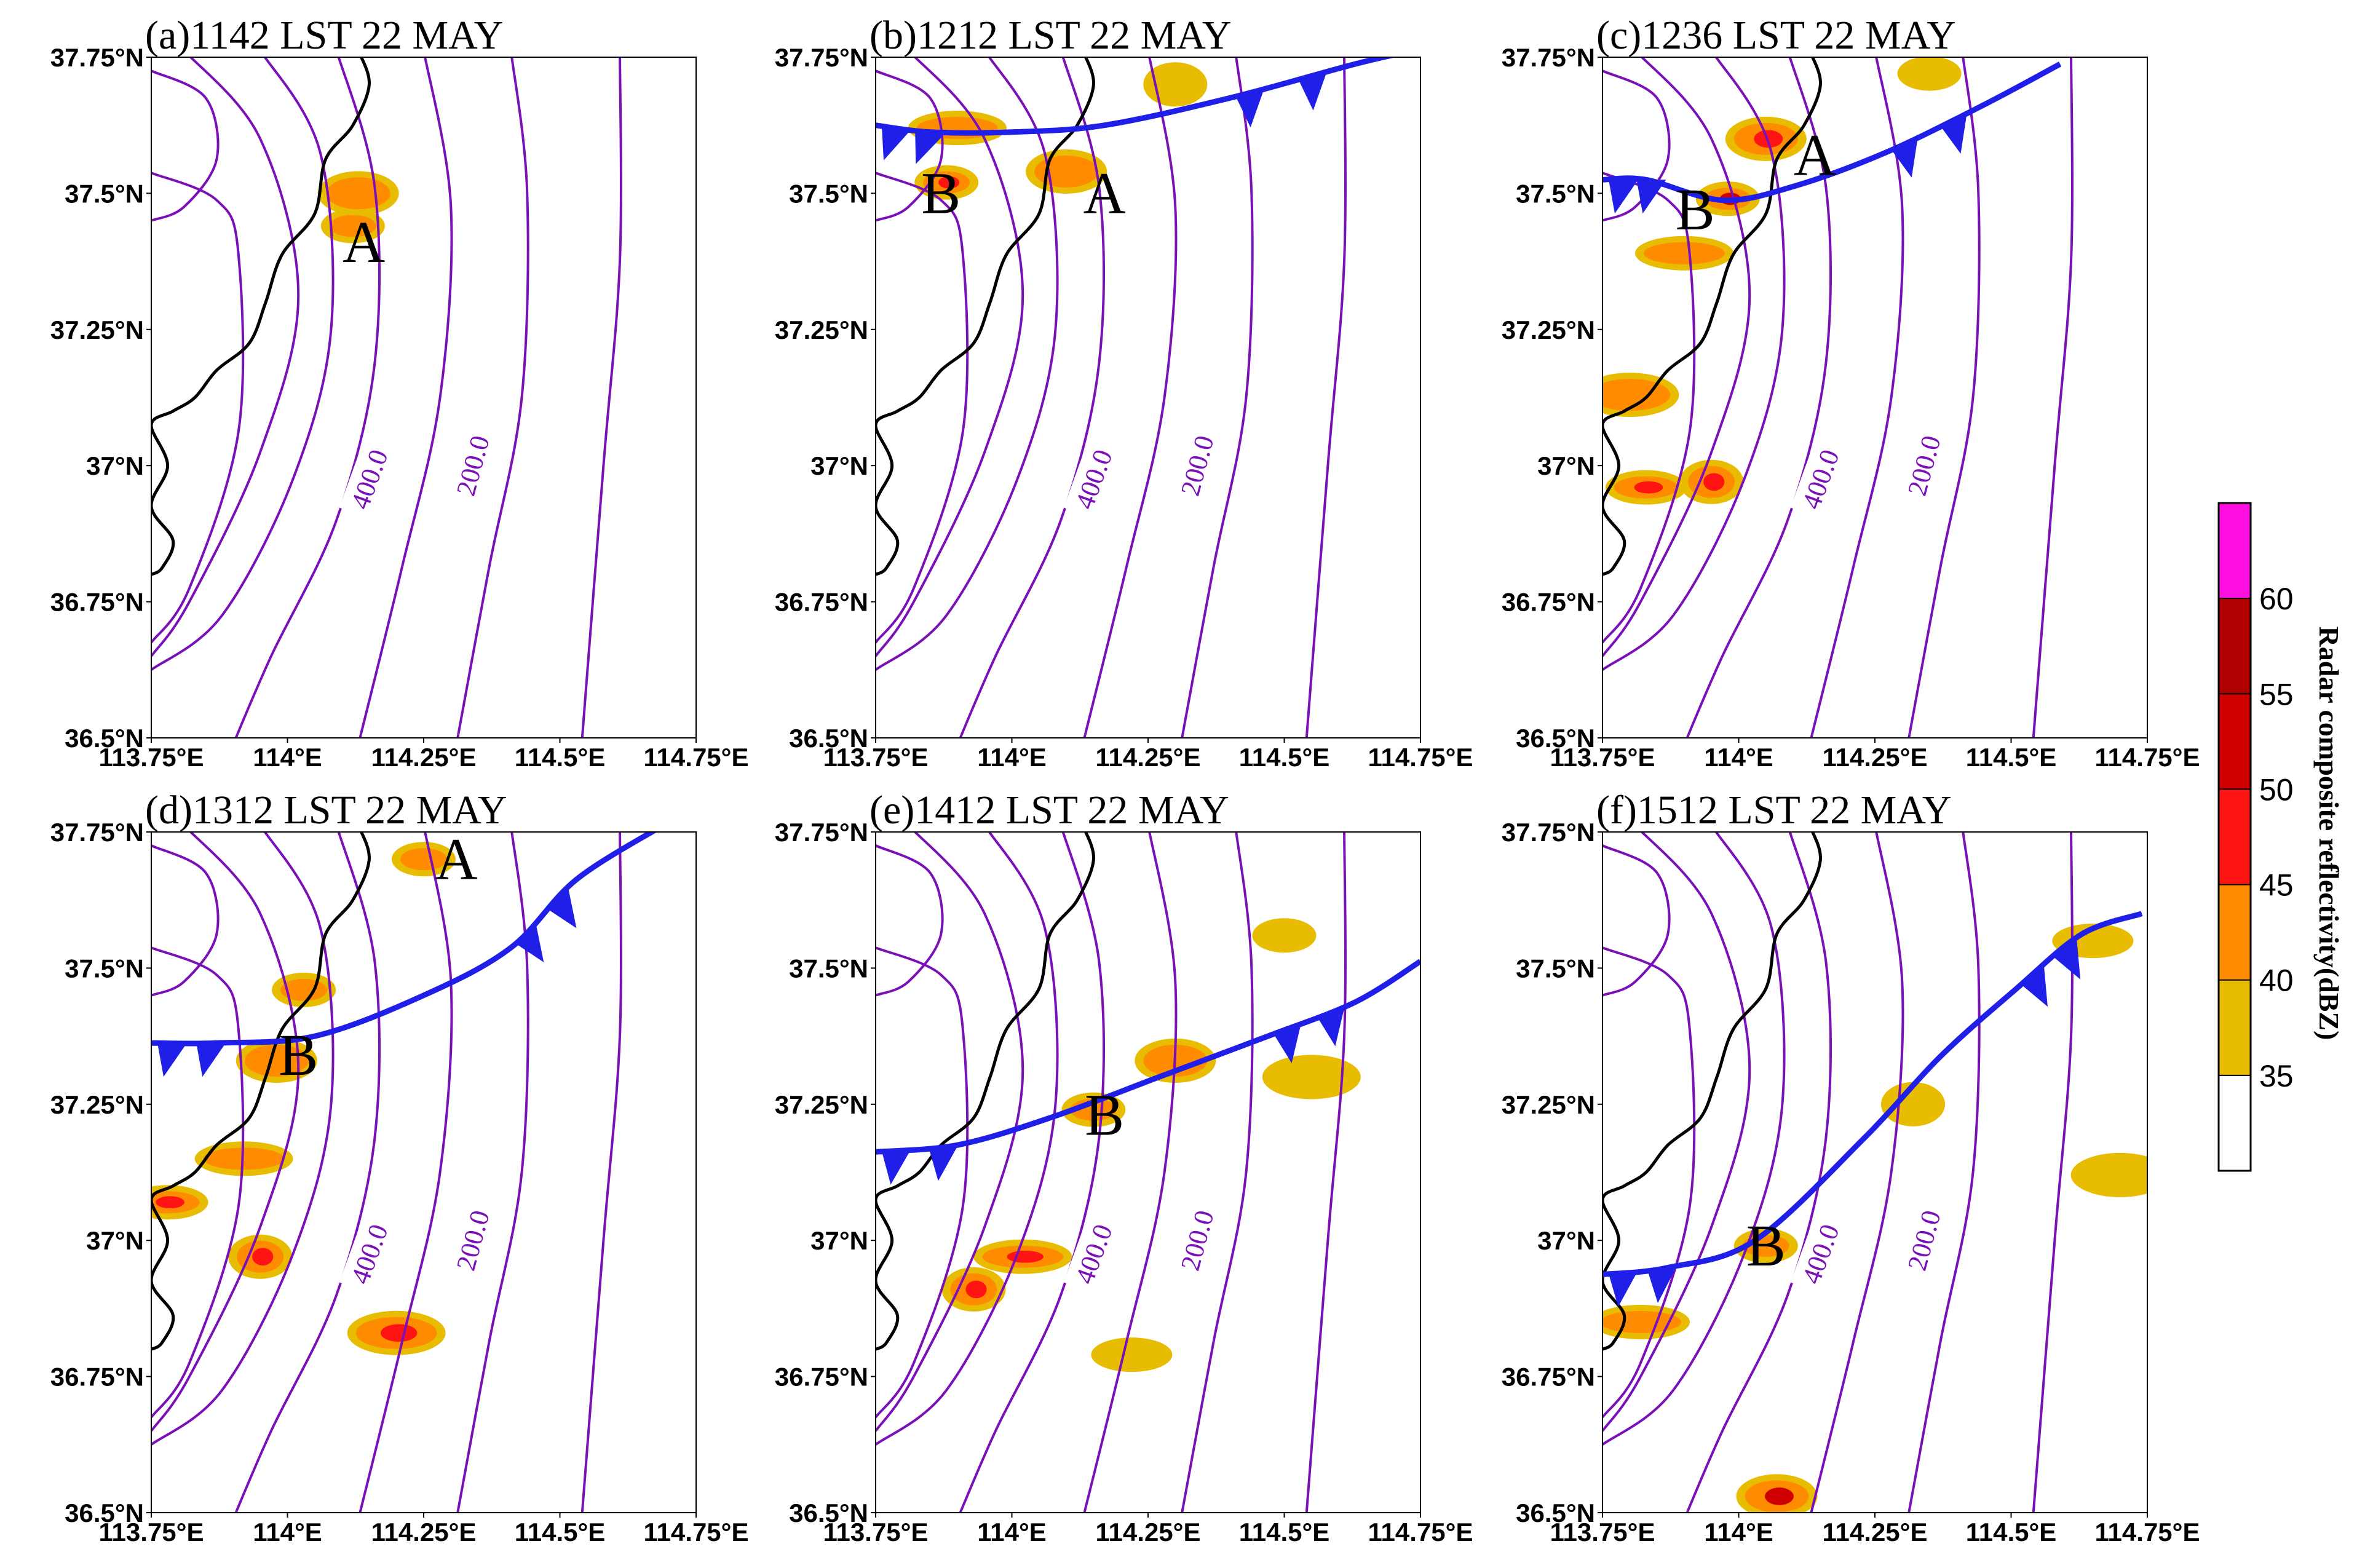 The width and height of the screenshot is (2365, 1568). What do you see at coordinates (404, 1169) in the screenshot?
I see `map-content: 400.0 200.0AB` at bounding box center [404, 1169].